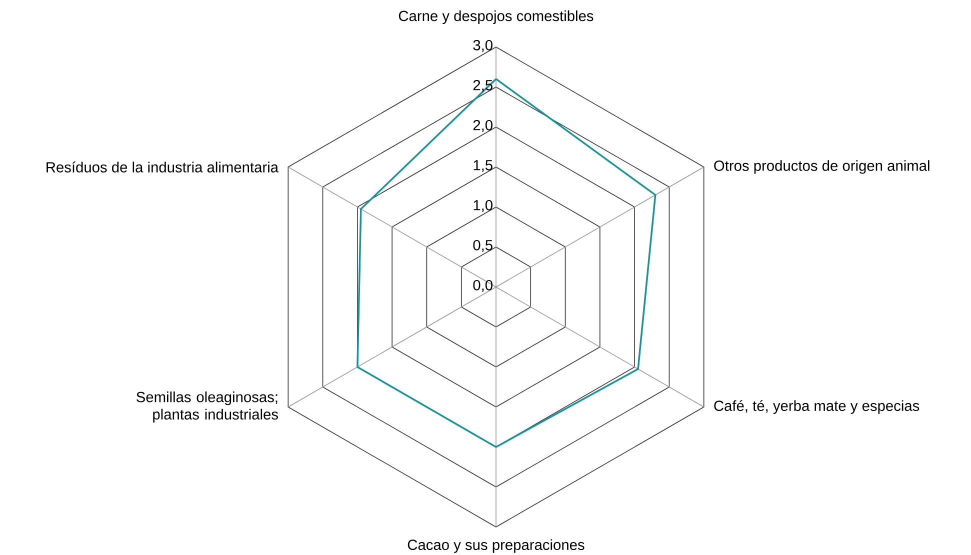 Image resolution: width=971 pixels, height=555 pixels. I want to click on spoke-label: Carne y despojos comestibles, so click(496, 17).